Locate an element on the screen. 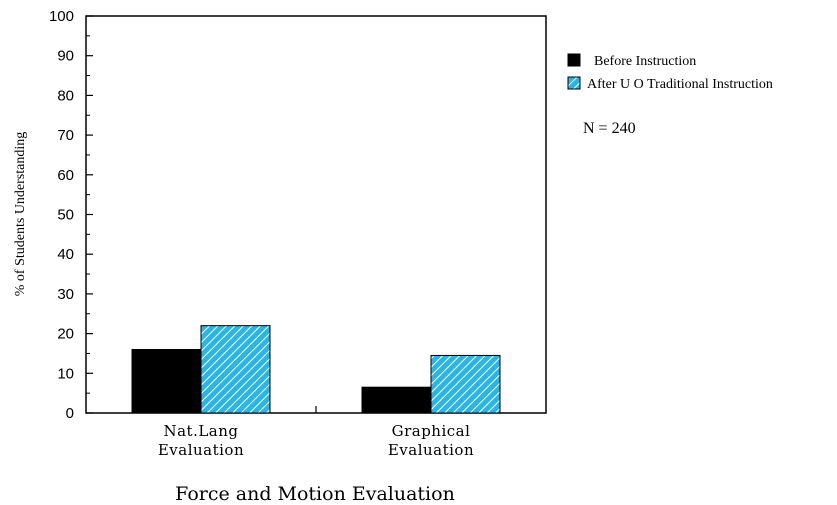 Image resolution: width=837 pixels, height=505 pixels. bars is located at coordinates (316, 369).